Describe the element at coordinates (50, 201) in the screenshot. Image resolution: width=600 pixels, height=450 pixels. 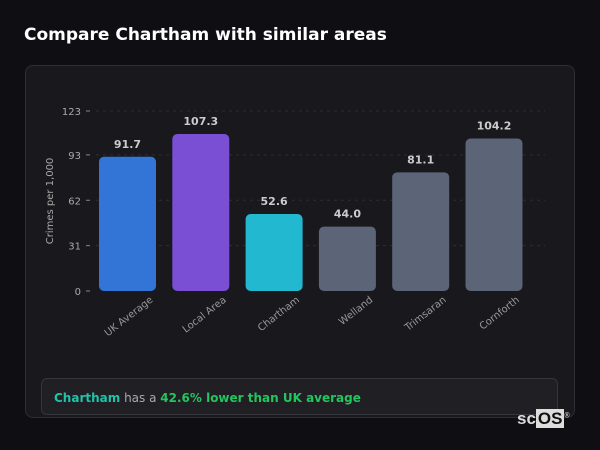
I see `y-axis-label: Crimes per 1,000` at that location.